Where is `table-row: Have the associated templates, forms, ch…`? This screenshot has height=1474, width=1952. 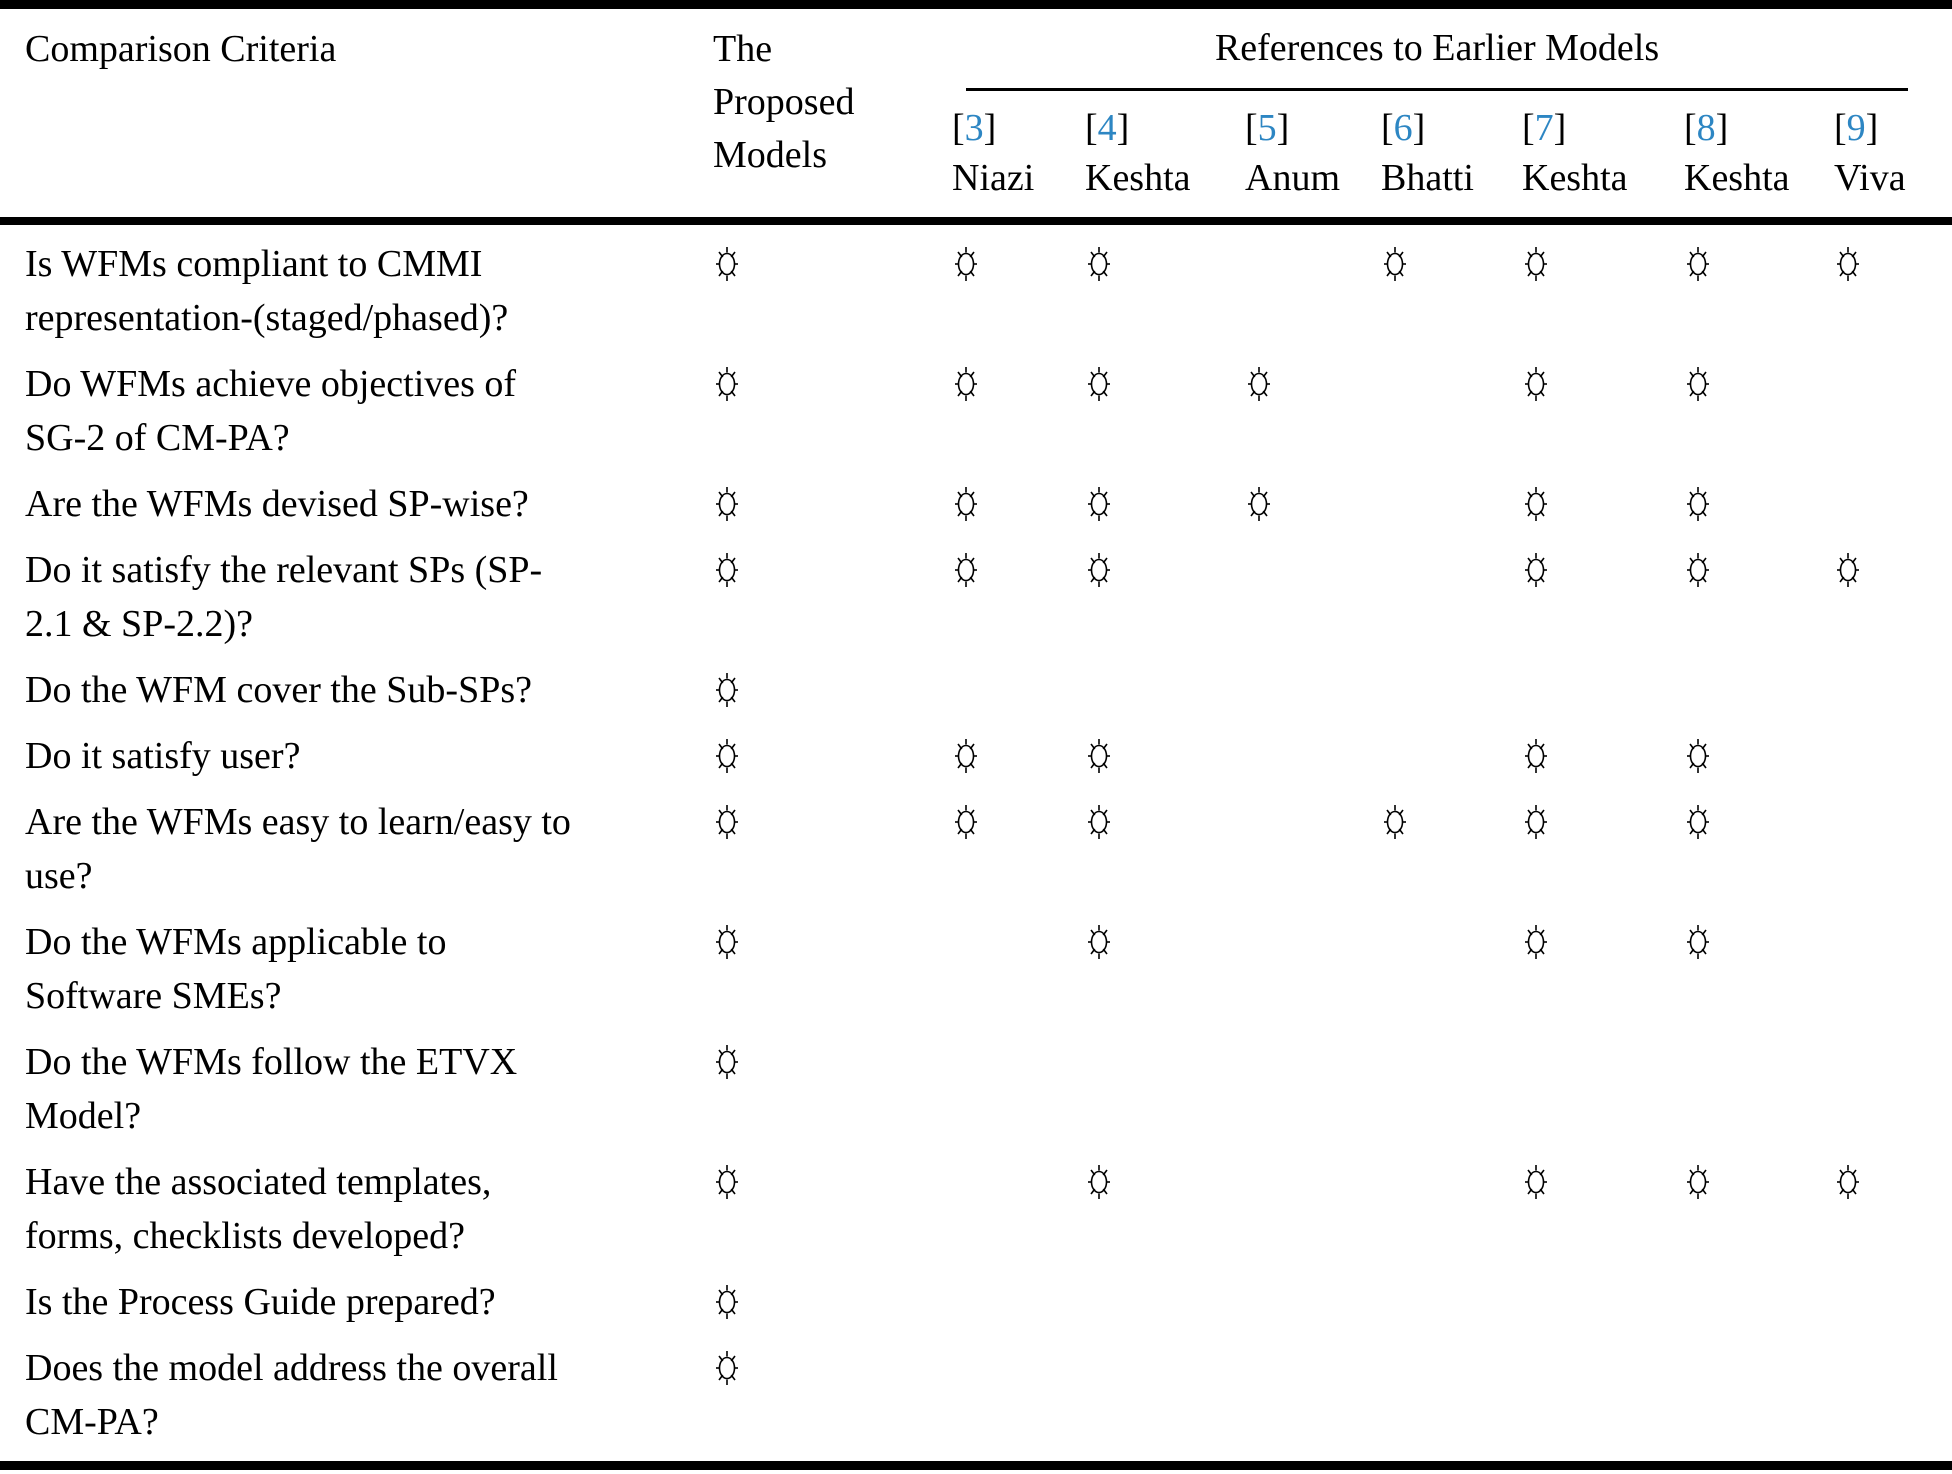 table-row: Have the associated templates, forms, ch… is located at coordinates (976, 1215).